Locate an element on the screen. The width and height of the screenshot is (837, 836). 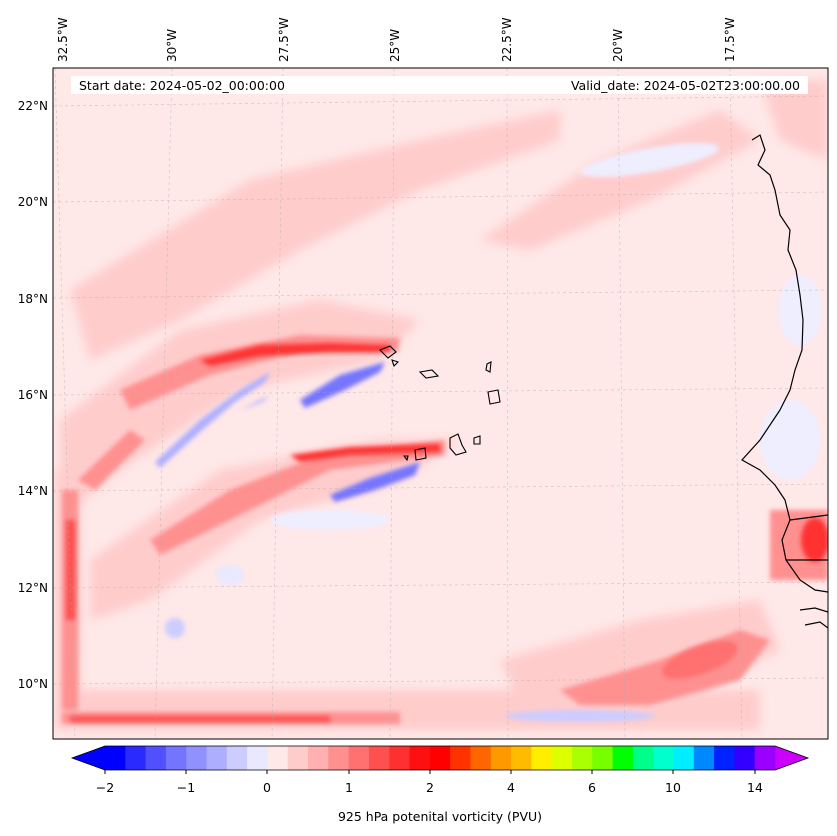
lon-label-22.5w: 22.5°W is located at coordinates (507, 39).